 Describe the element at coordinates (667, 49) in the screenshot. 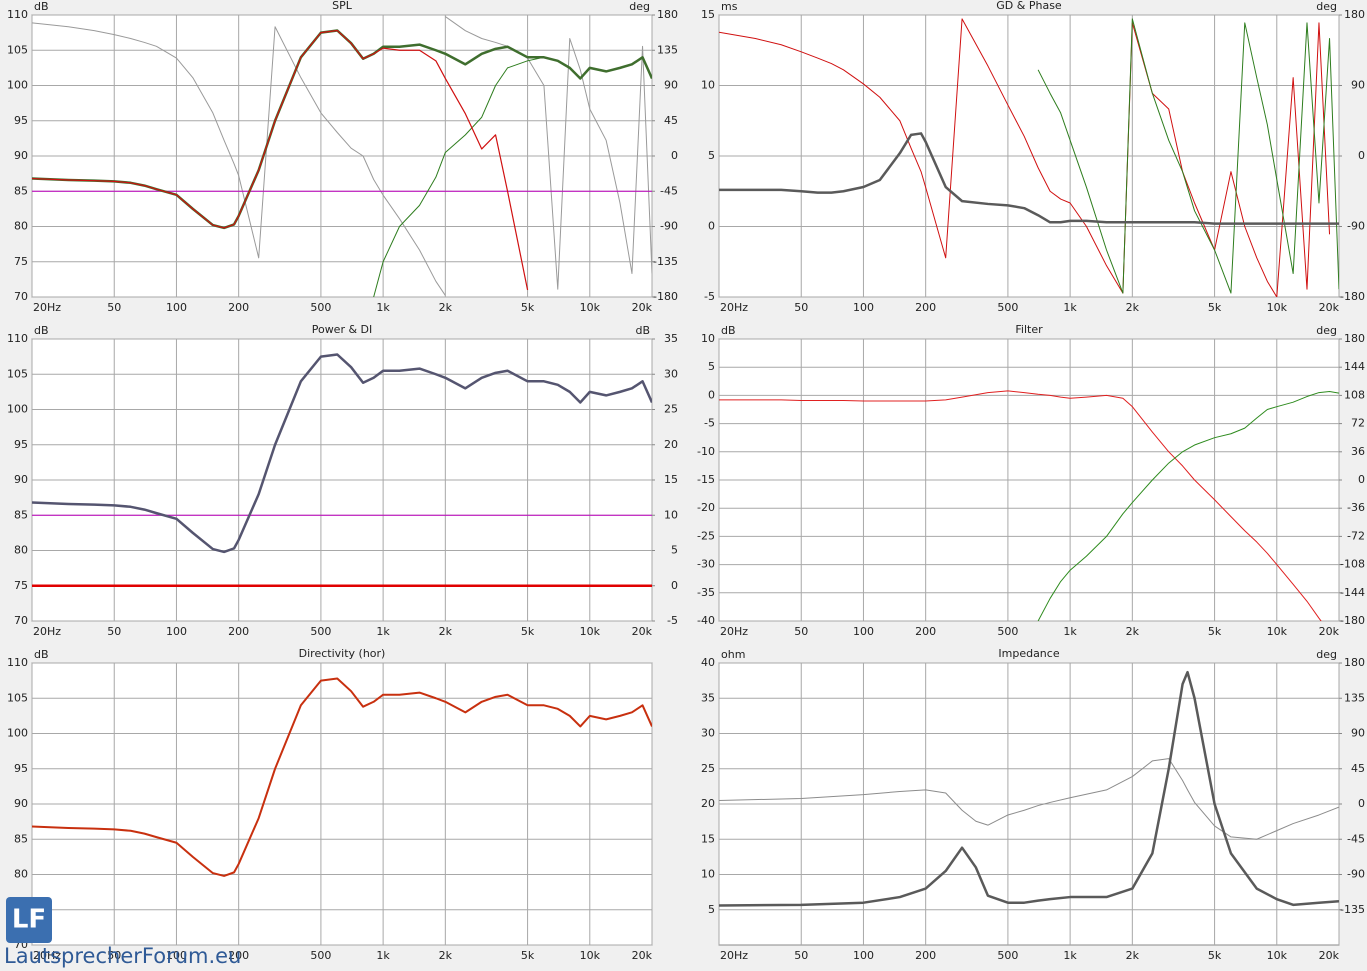

I see `y2-tick-label: 135` at that location.